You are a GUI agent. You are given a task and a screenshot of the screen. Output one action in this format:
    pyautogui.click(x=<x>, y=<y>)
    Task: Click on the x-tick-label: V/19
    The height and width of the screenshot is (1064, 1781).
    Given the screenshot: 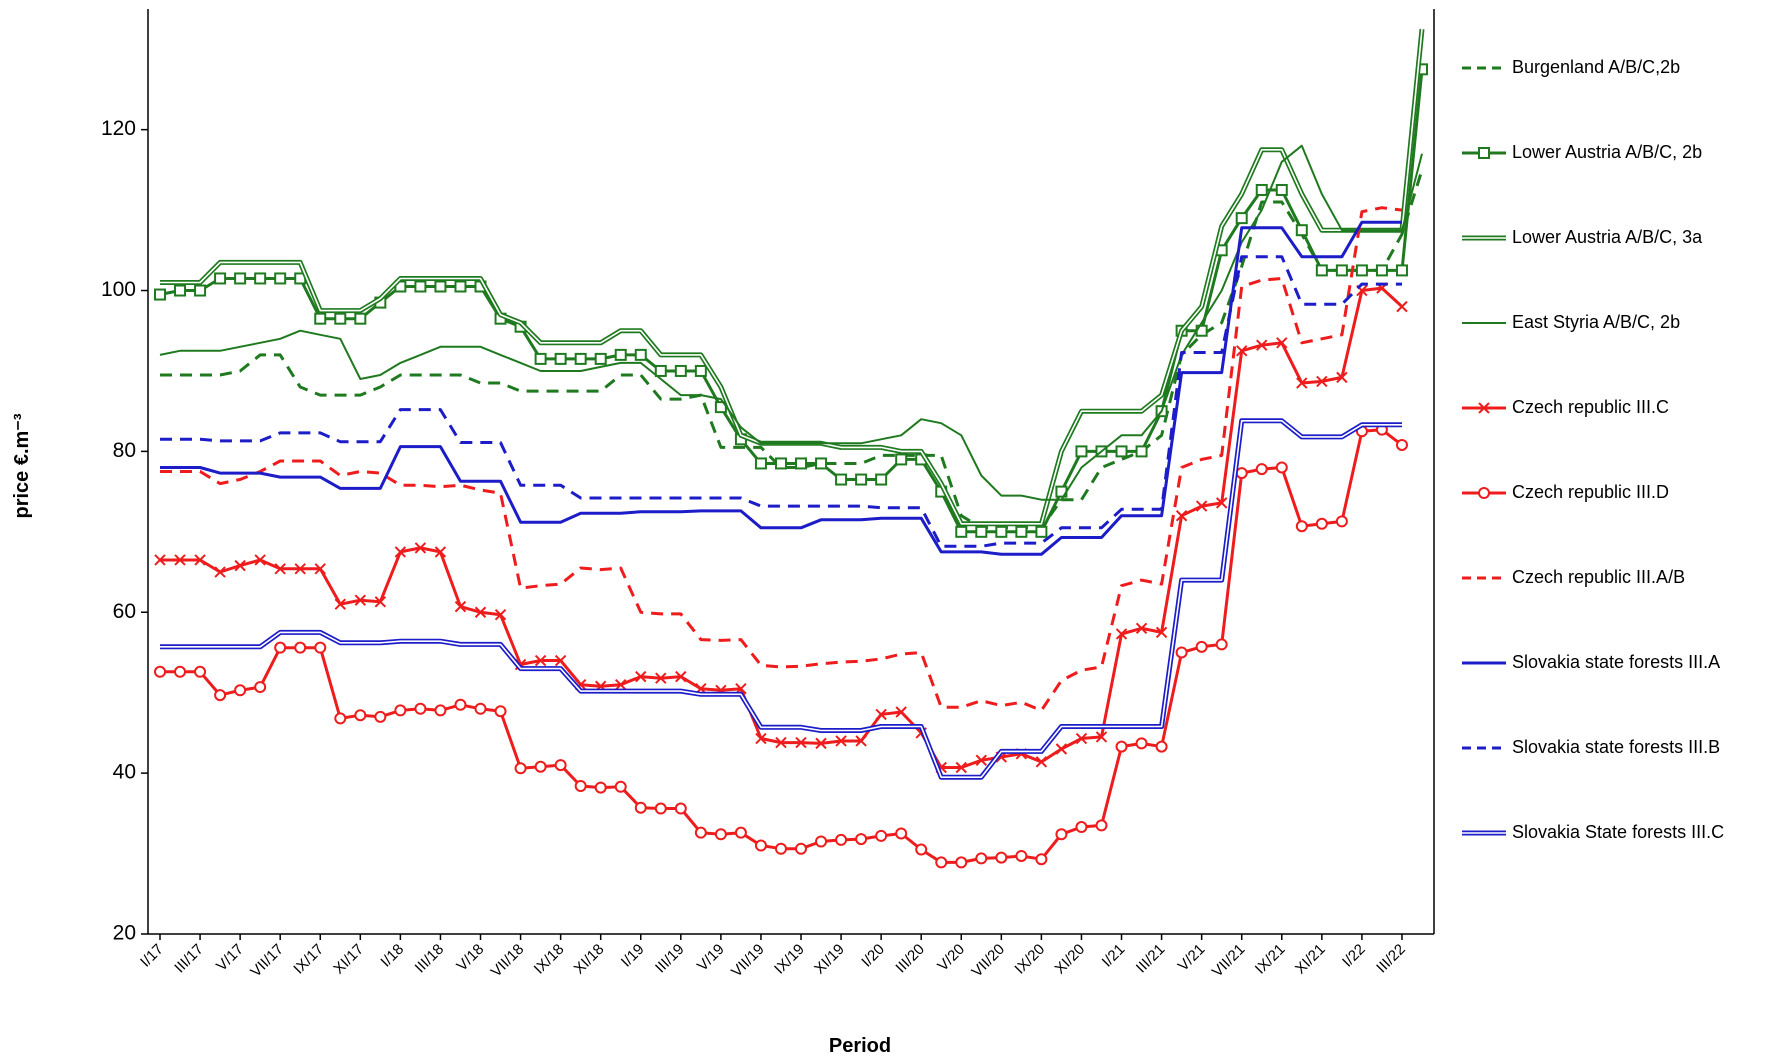 What is the action you would take?
    pyautogui.click(x=711, y=958)
    